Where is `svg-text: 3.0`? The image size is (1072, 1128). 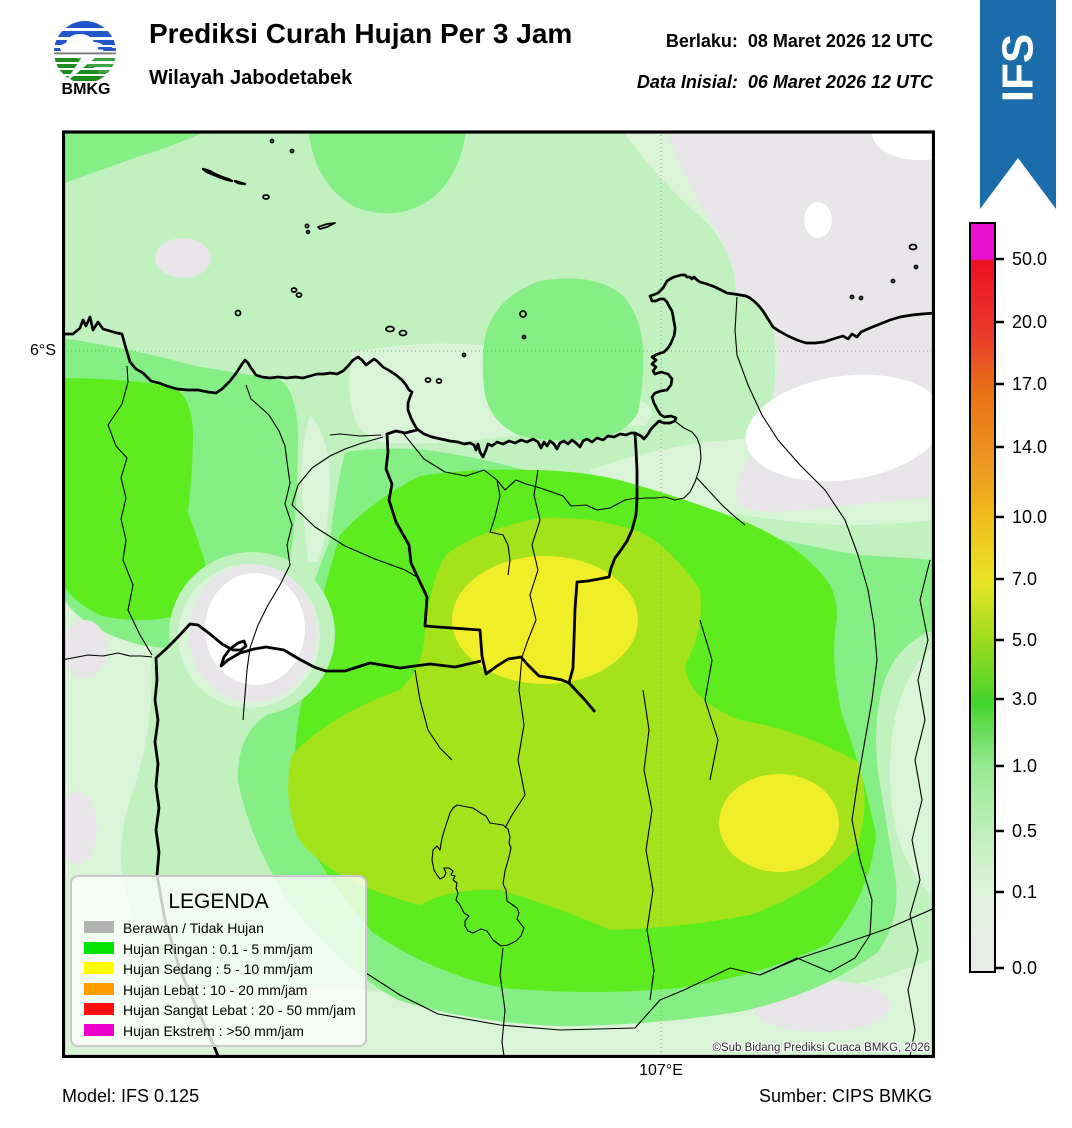
svg-text: 3.0 is located at coordinates (1024, 699).